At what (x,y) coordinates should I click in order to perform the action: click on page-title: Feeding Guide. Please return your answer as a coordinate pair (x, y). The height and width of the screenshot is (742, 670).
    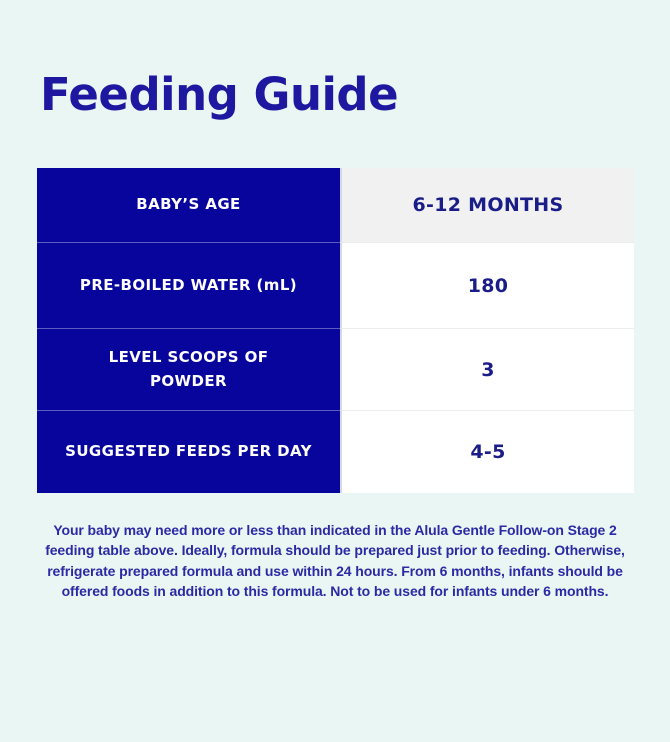
    Looking at the image, I should click on (219, 94).